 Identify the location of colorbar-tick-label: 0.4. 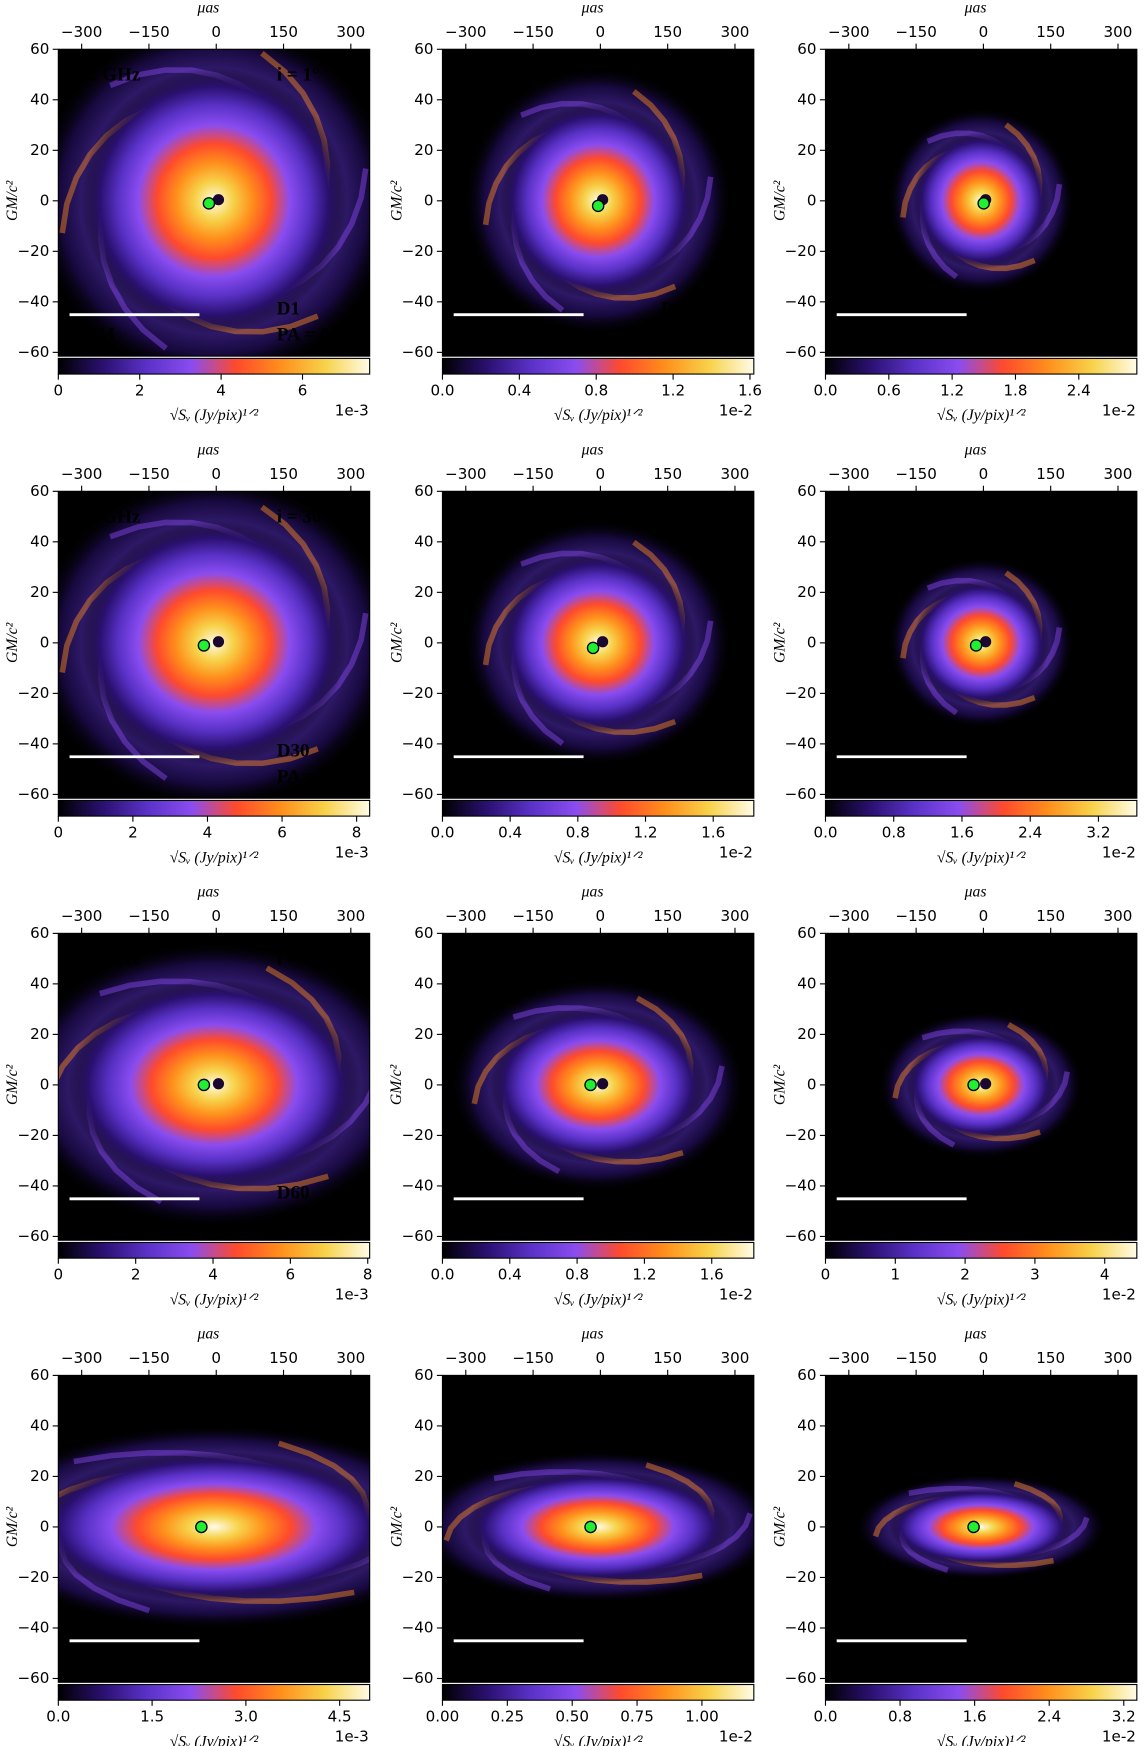
(510, 1274).